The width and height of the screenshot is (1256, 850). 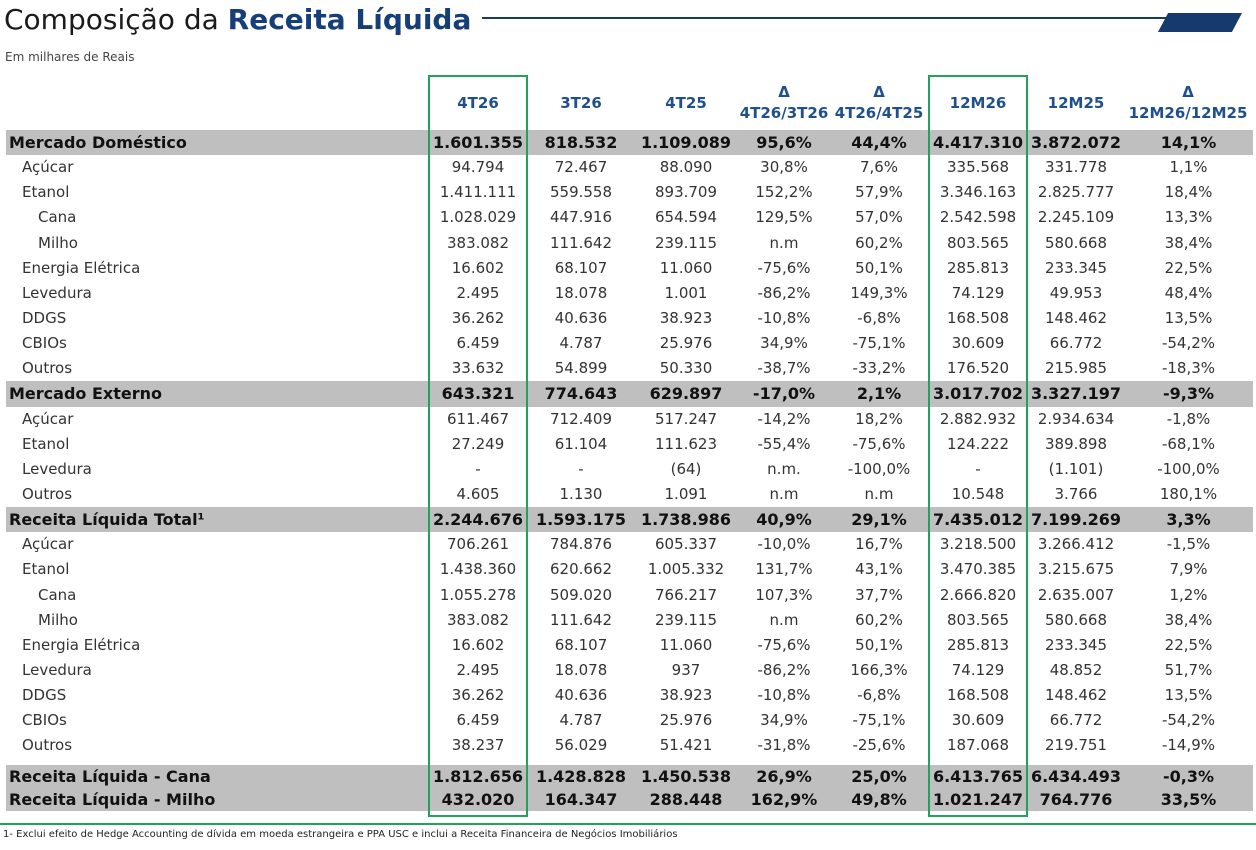 I want to click on cell: 124.222, so click(x=978, y=443).